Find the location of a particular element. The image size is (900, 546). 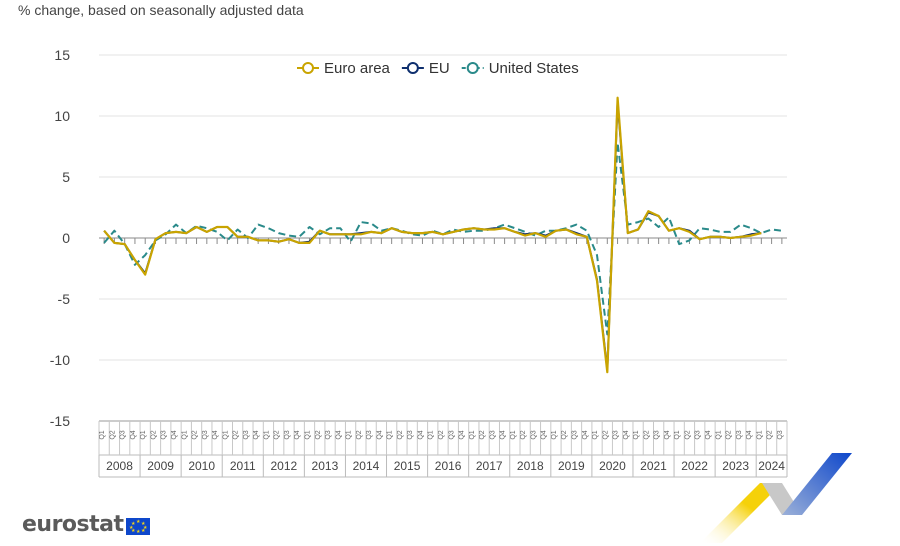

year-label: 2012 is located at coordinates (283, 466).